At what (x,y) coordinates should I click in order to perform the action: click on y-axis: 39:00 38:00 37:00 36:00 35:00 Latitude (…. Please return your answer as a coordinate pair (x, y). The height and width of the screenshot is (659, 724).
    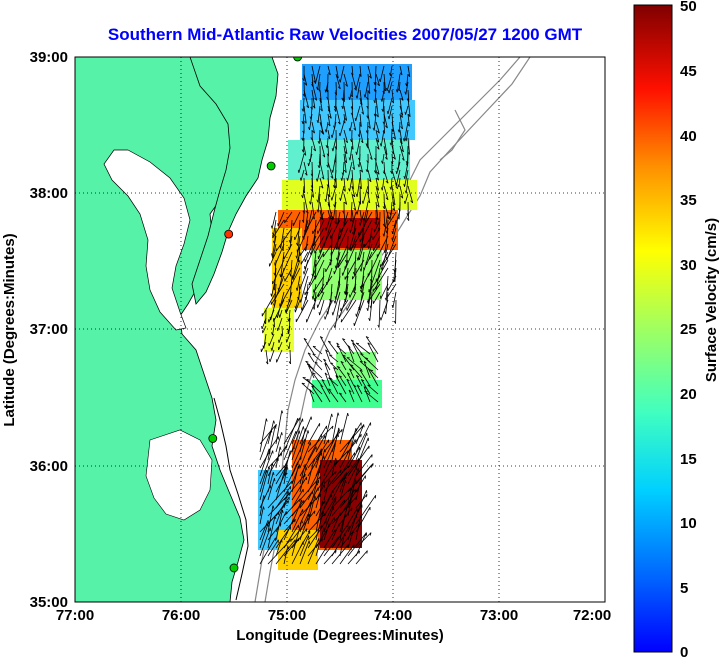
    Looking at the image, I should click on (34, 330).